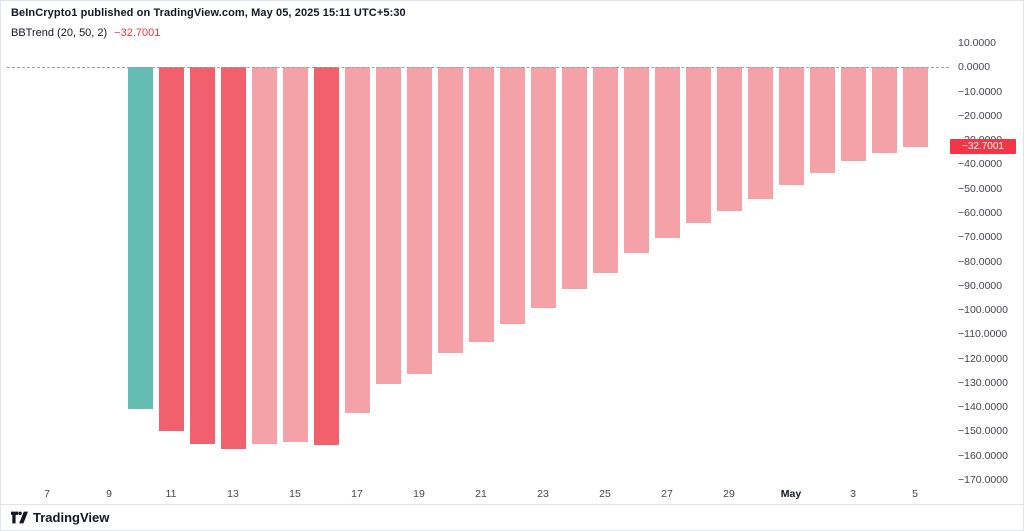  Describe the element at coordinates (233, 494) in the screenshot. I see `x-tick-label: 13` at that location.